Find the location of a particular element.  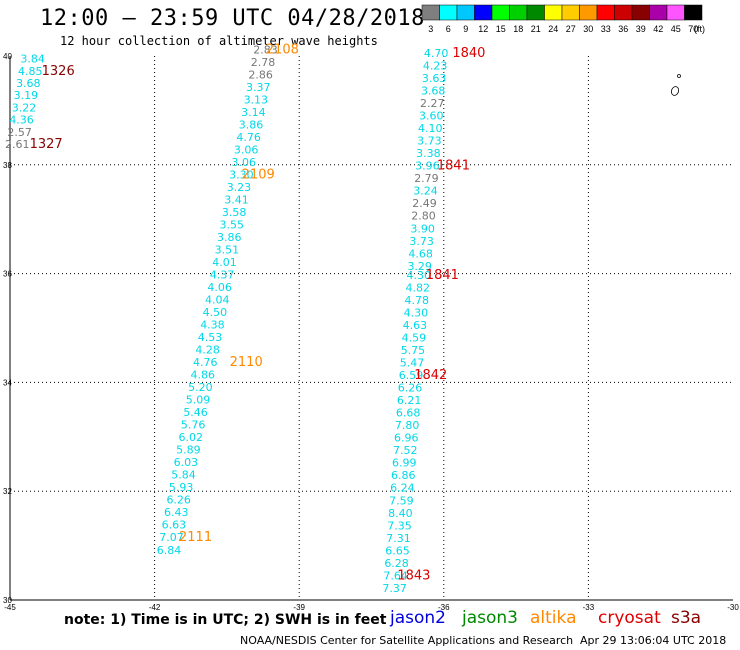

wave-height-label: 3.06 is located at coordinates (246, 149).